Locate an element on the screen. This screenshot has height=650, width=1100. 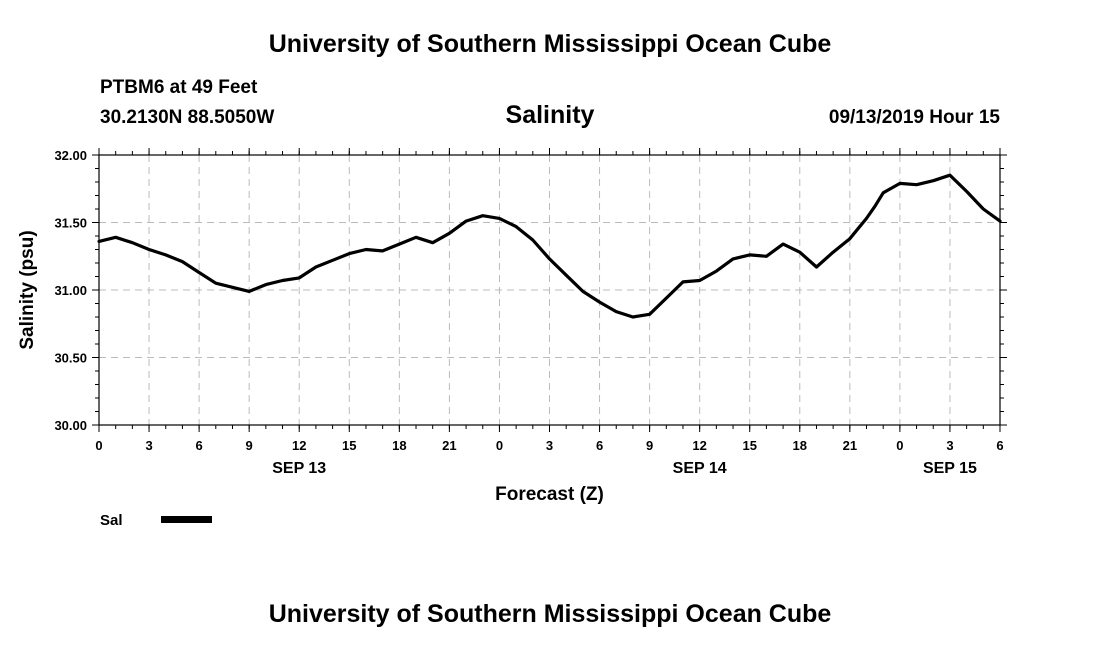
legend-label-sal: Sal is located at coordinates (111, 520).